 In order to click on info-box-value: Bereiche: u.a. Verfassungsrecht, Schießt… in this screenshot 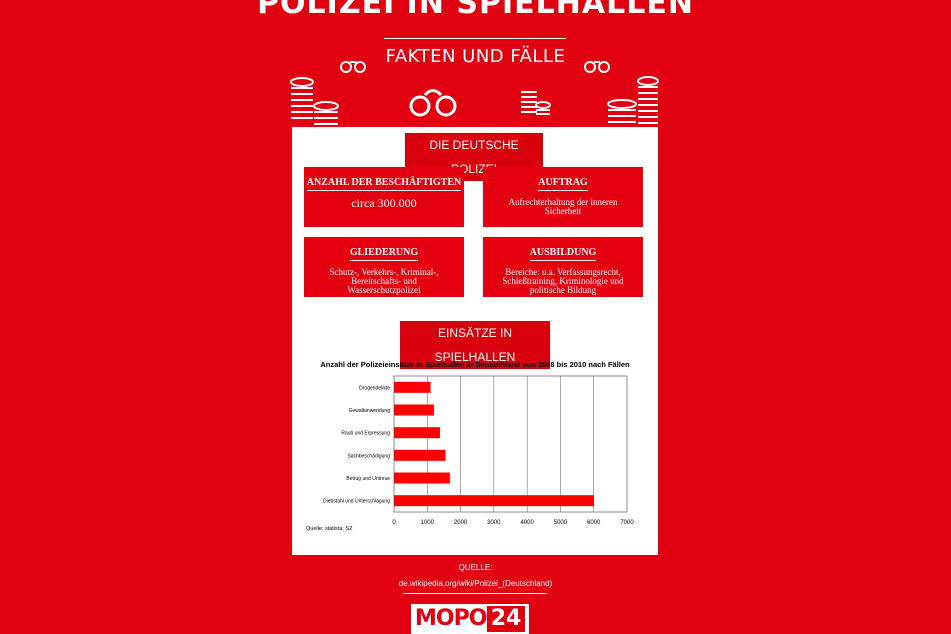, I will do `click(563, 281)`.